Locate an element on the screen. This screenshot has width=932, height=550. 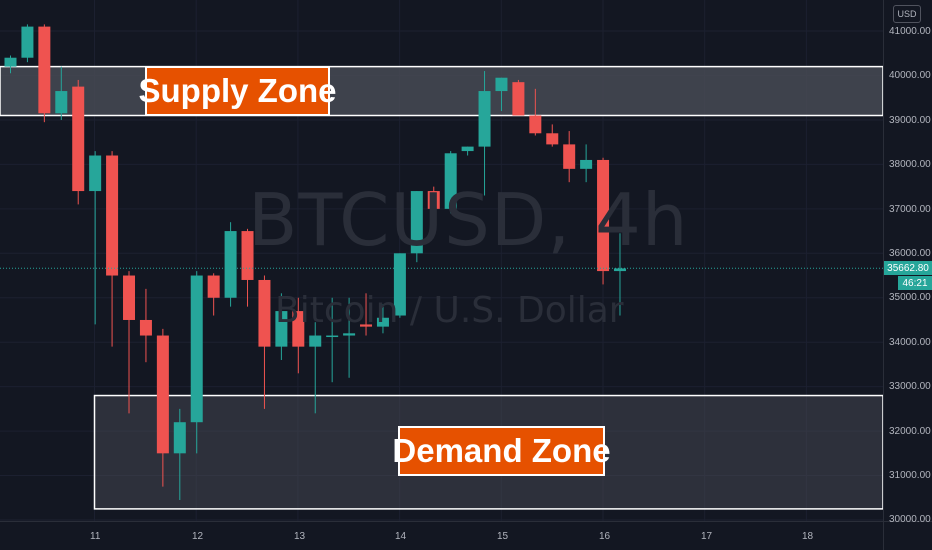
time-tick: 12 is located at coordinates (198, 536).